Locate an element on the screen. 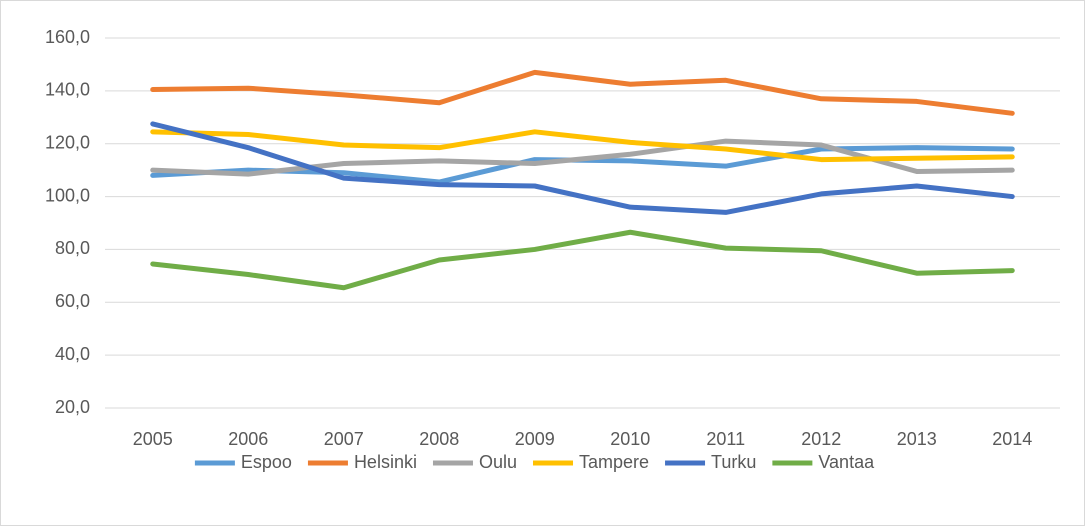 This screenshot has width=1085, height=526. legend-label: Turku is located at coordinates (733, 462).